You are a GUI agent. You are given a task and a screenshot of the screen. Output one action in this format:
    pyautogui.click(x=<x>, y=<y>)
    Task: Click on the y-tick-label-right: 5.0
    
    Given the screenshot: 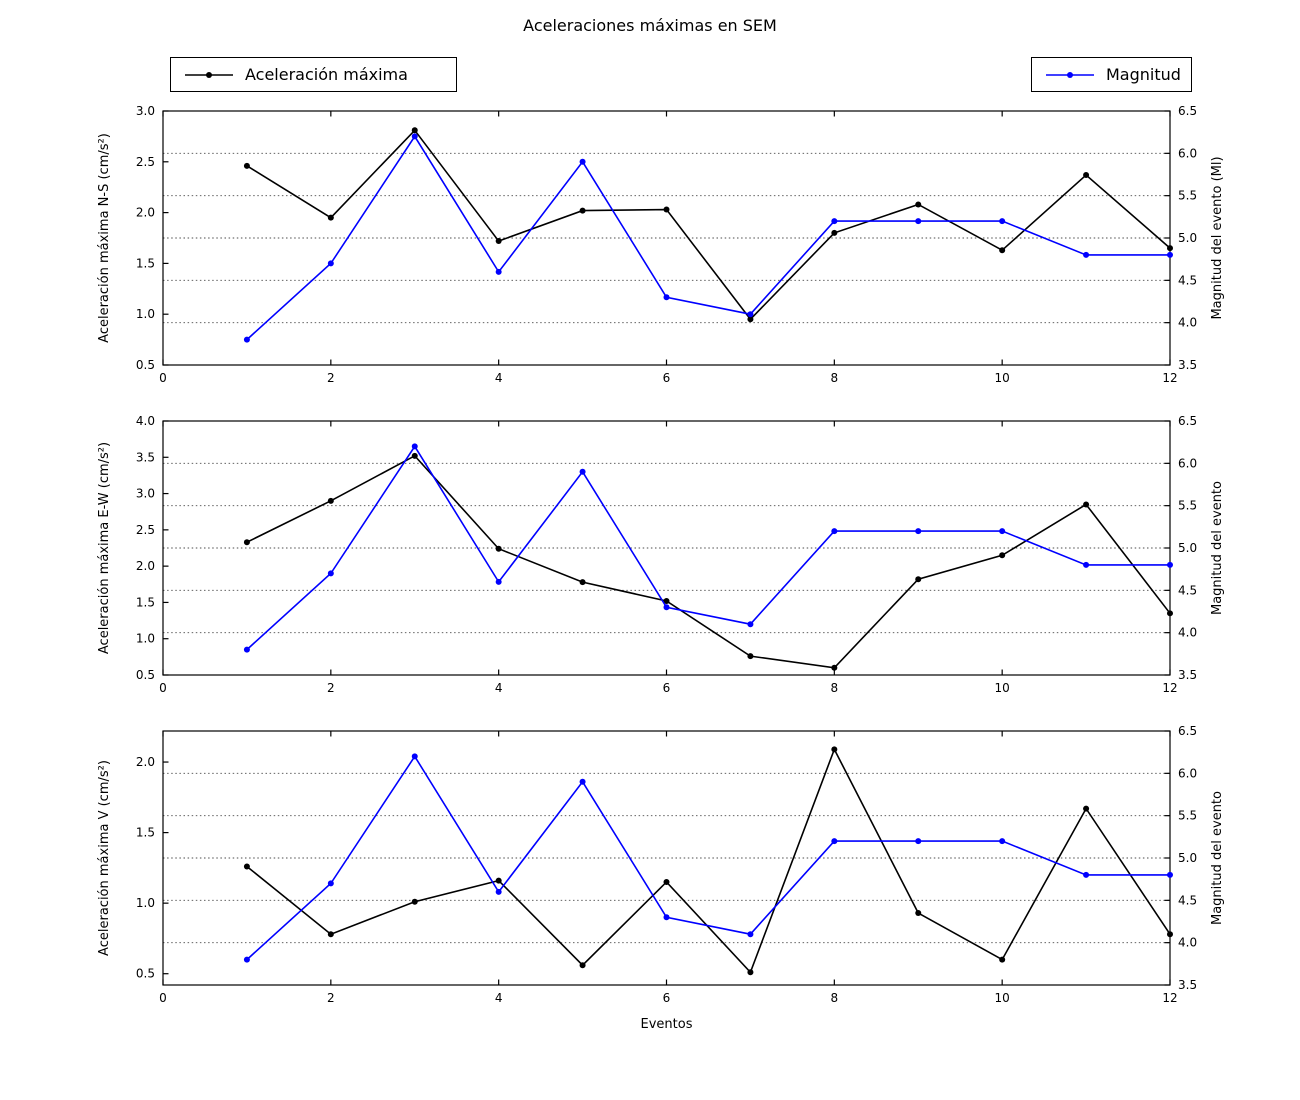 What is the action you would take?
    pyautogui.click(x=1187, y=858)
    